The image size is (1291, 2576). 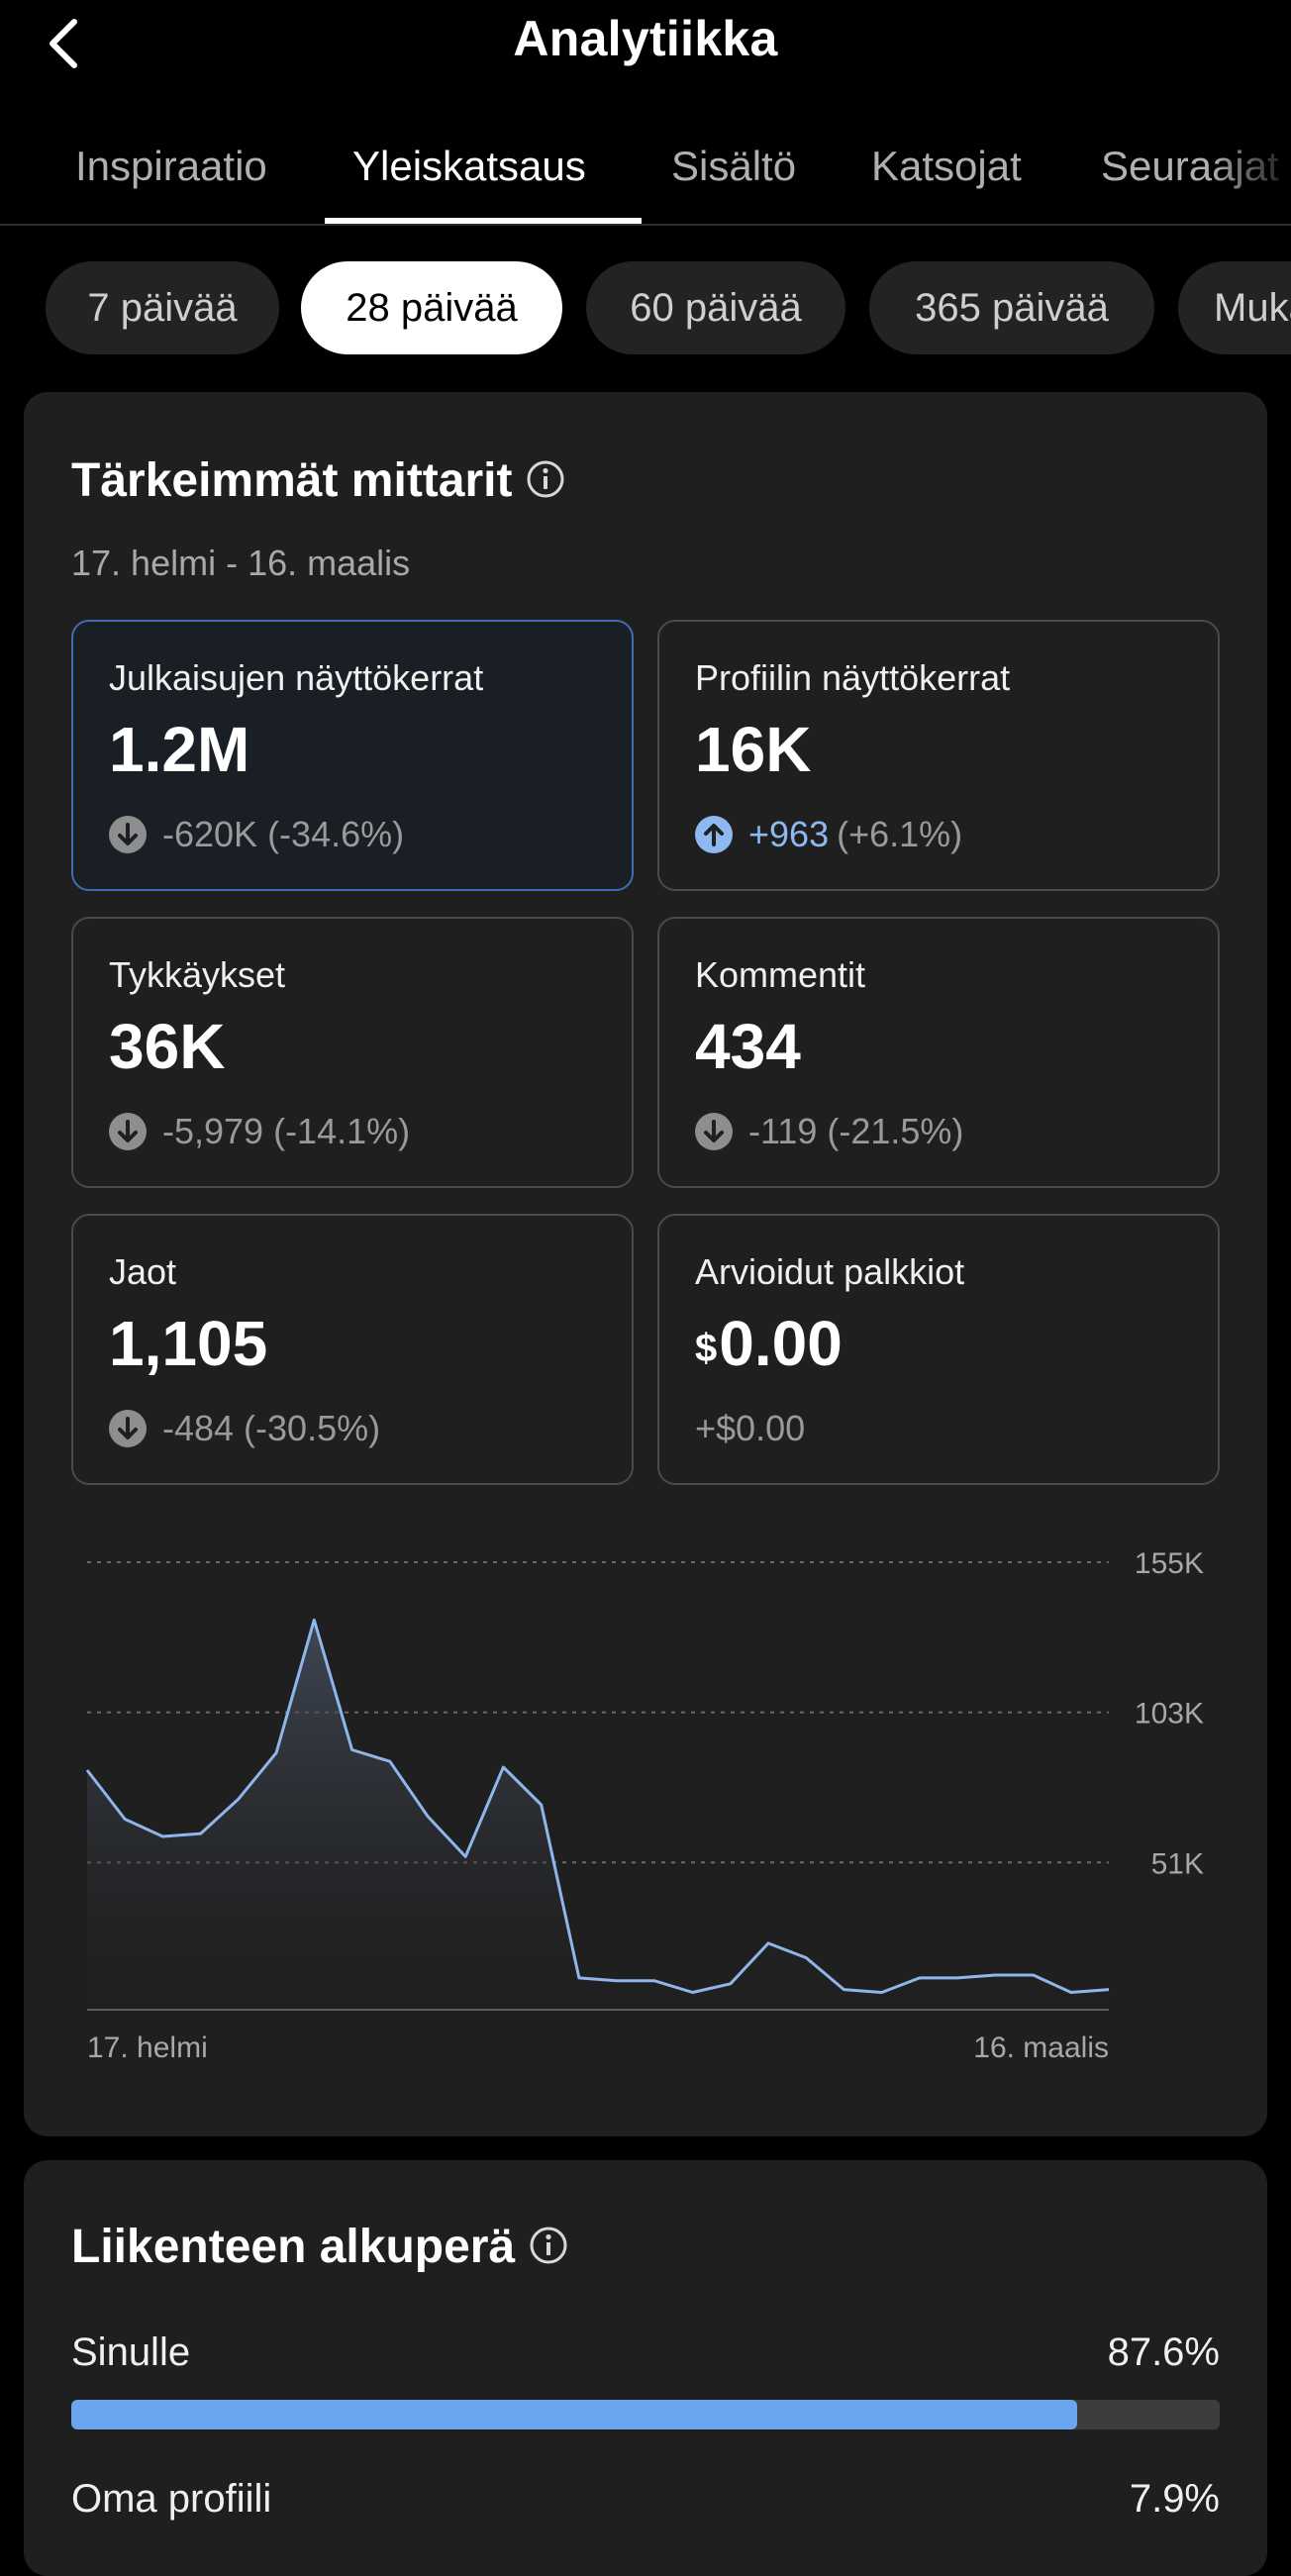 I want to click on tabs-fade, so click(x=1251, y=174).